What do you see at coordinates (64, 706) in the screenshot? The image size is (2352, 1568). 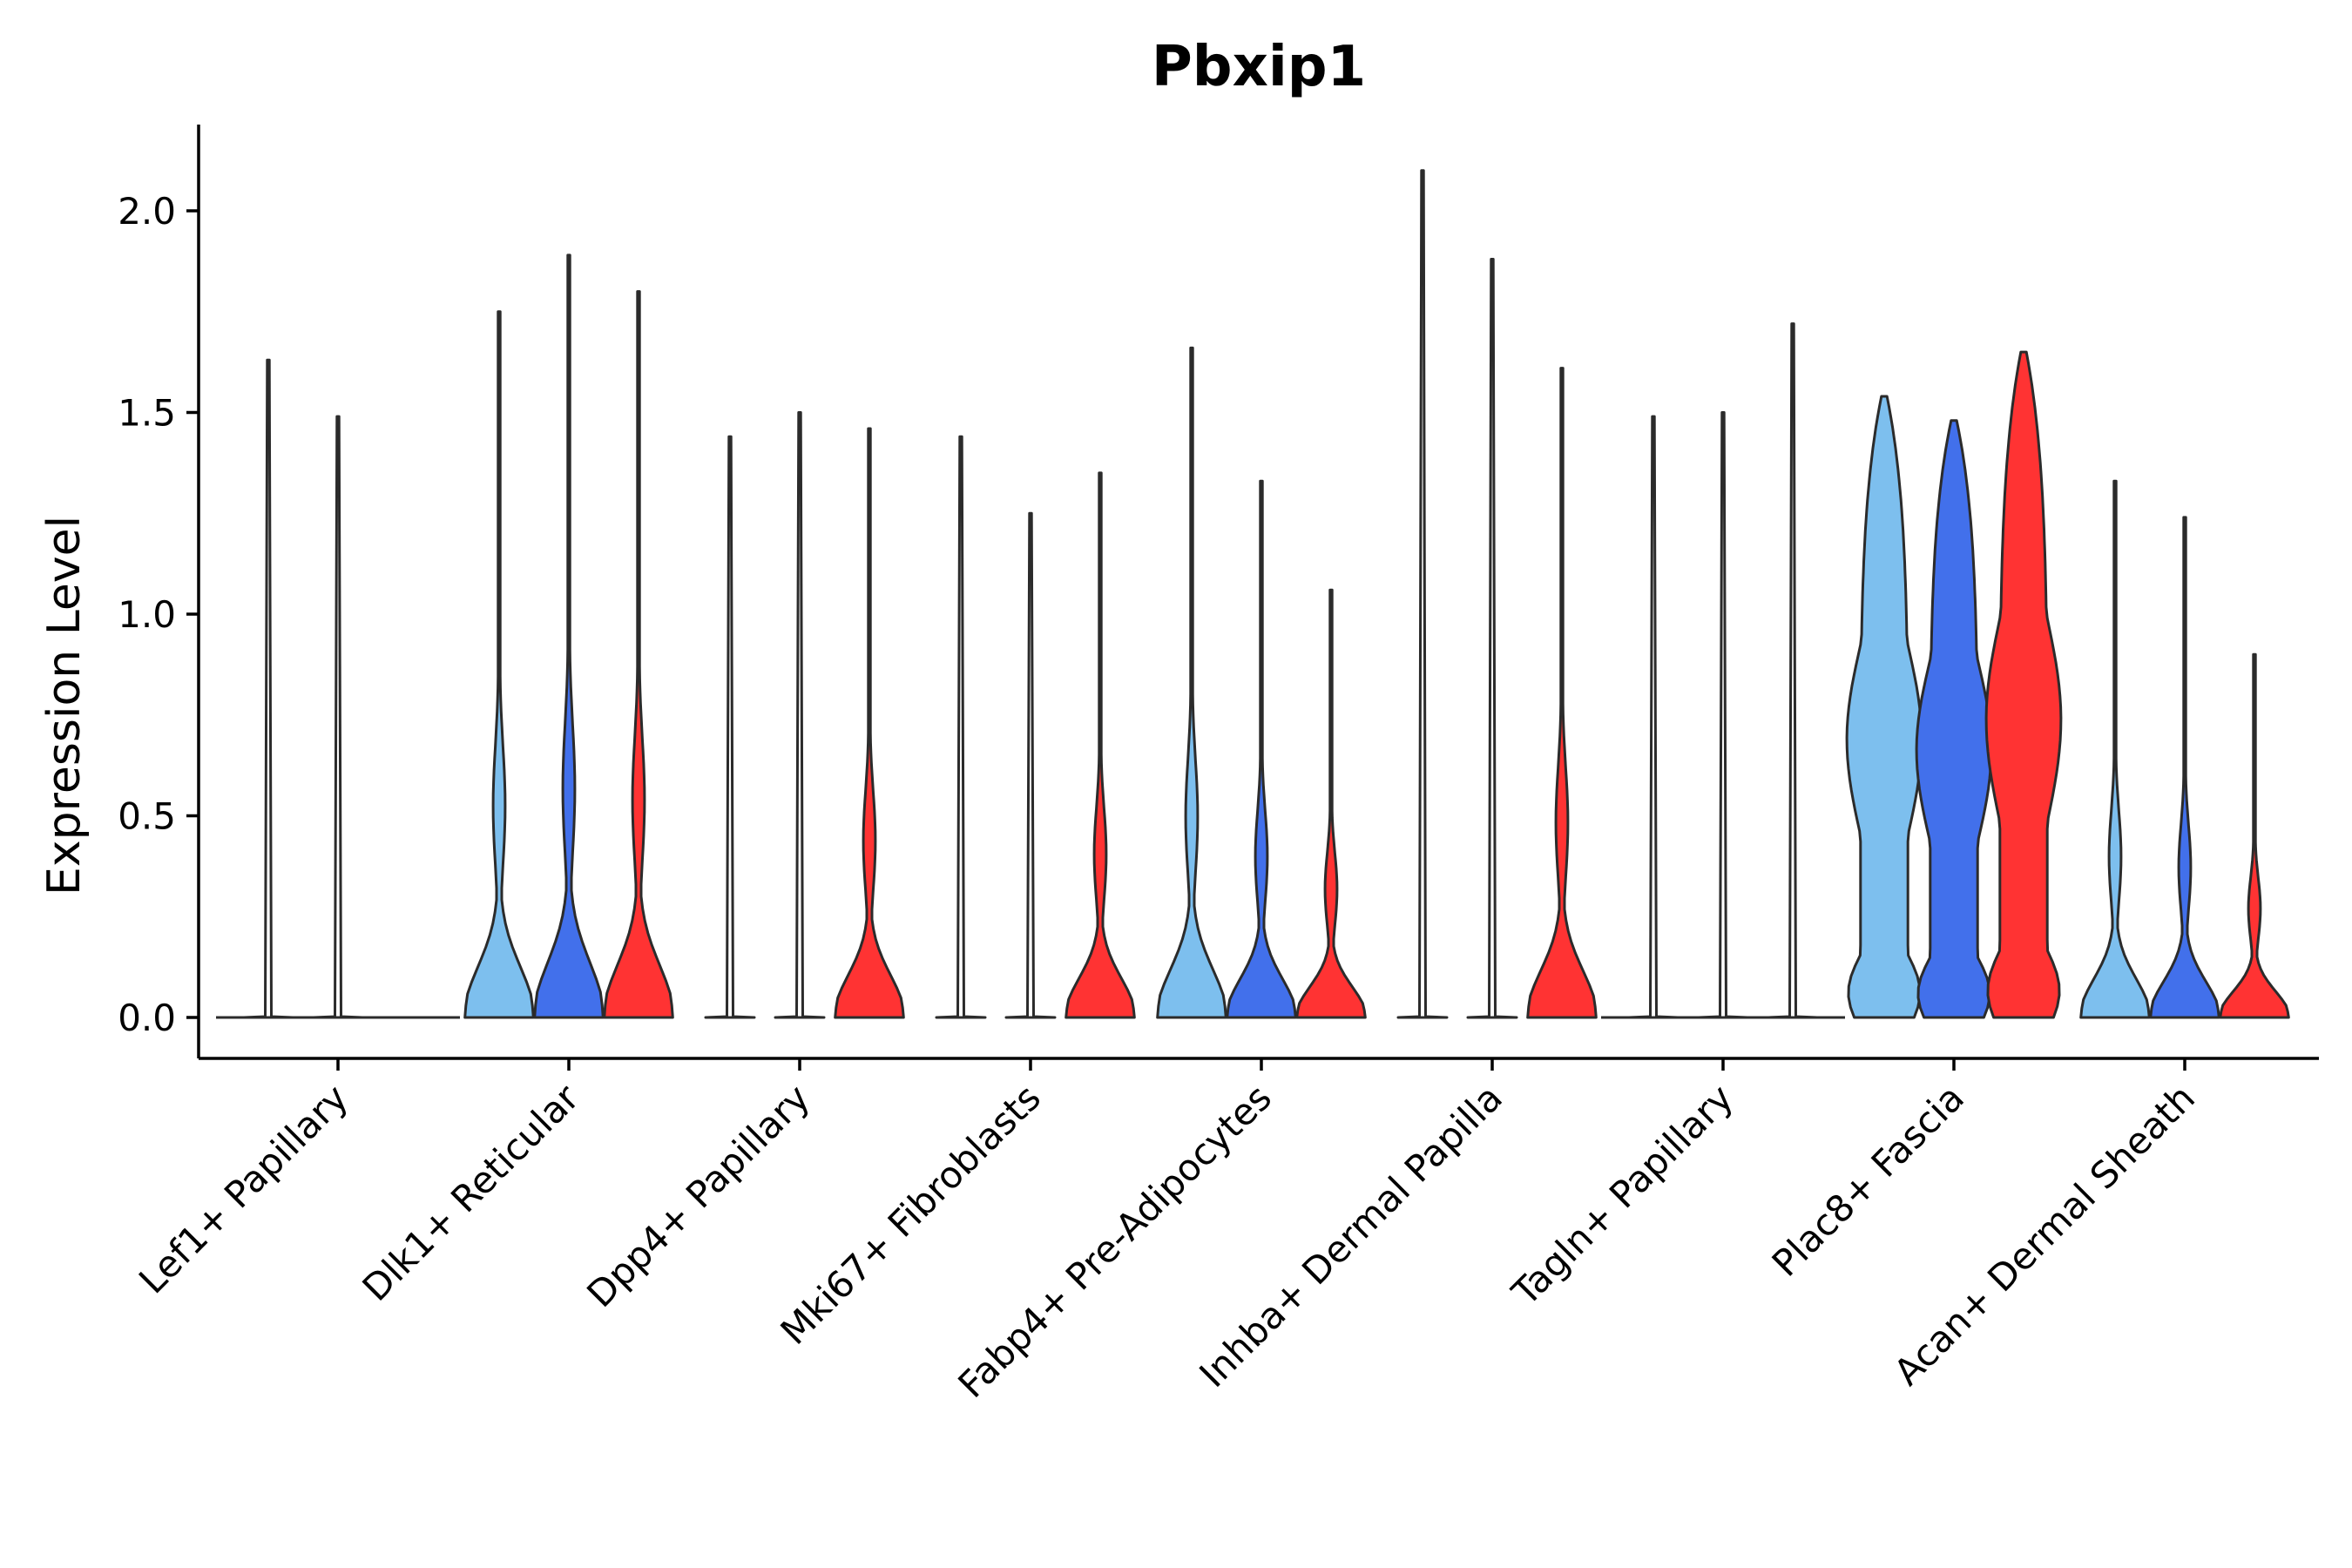 I see `y-axis-label: Expression Level` at bounding box center [64, 706].